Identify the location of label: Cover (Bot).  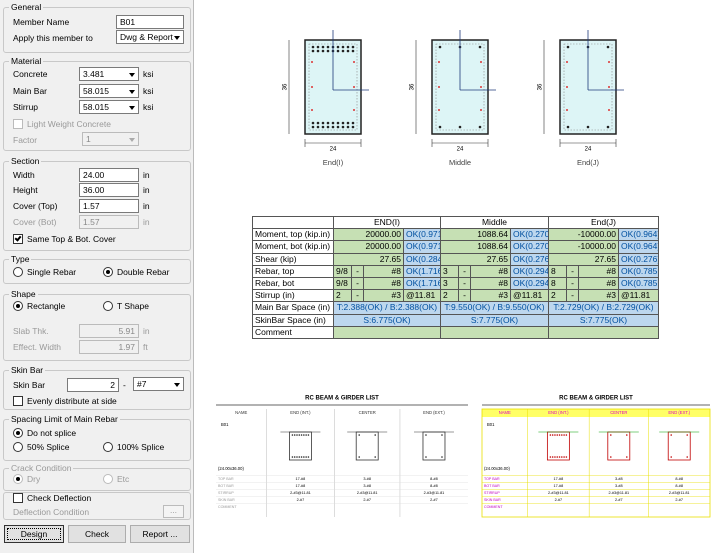
(35, 222).